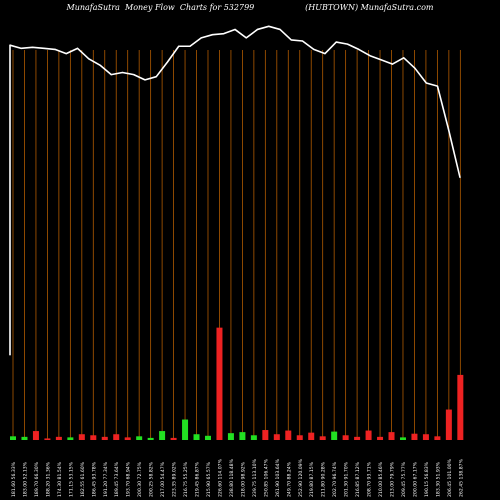  Describe the element at coordinates (370, 479) in the screenshot. I see `x-tick-label: 208.70 93.71%` at that location.